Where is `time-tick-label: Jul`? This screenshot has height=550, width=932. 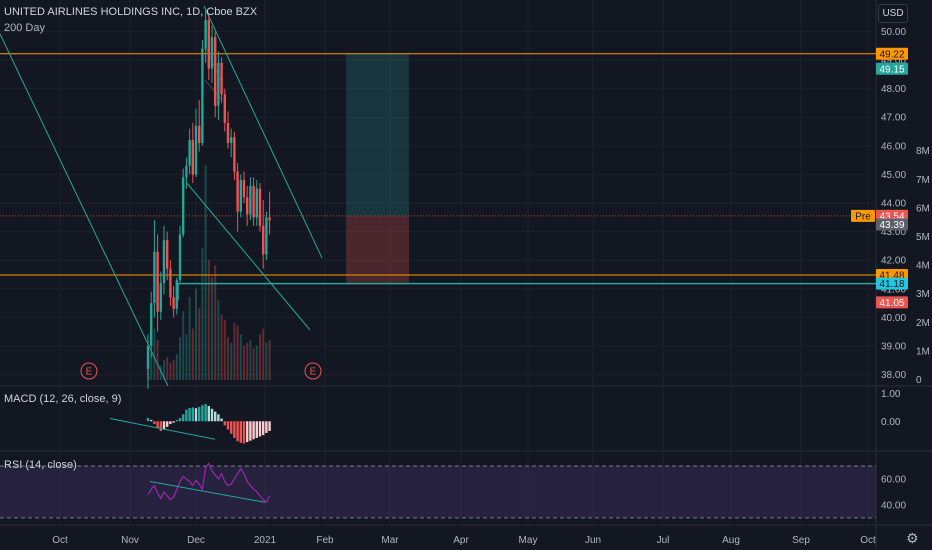 time-tick-label: Jul is located at coordinates (663, 540).